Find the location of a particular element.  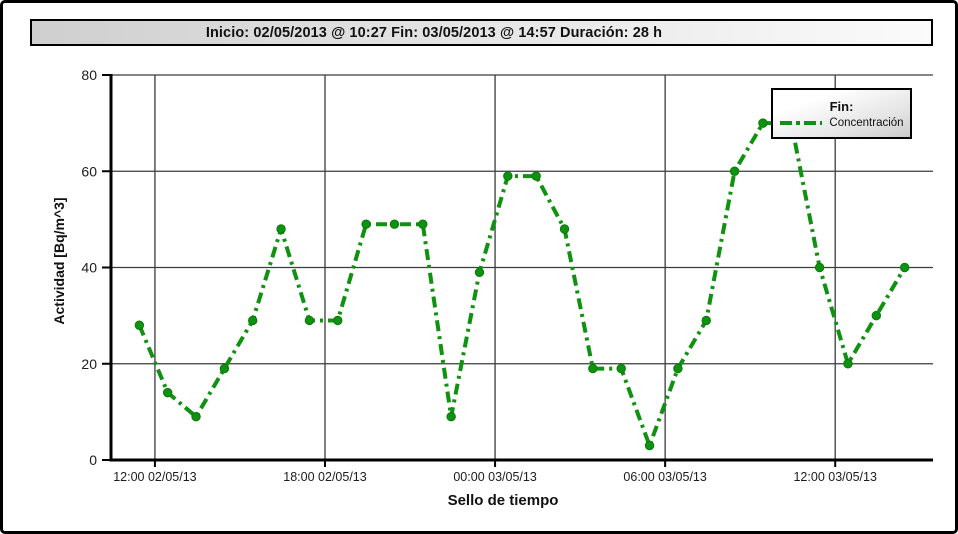

legend-row: Concentración is located at coordinates (841, 122).